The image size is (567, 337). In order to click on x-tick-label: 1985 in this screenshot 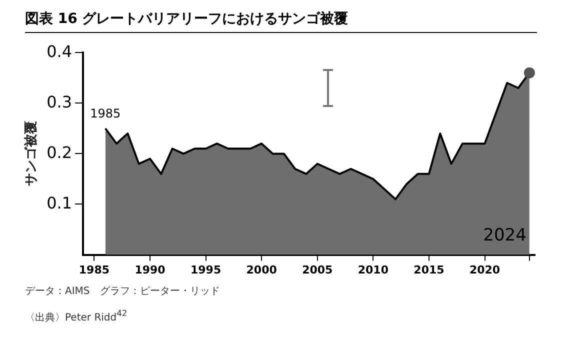, I will do `click(94, 269)`.